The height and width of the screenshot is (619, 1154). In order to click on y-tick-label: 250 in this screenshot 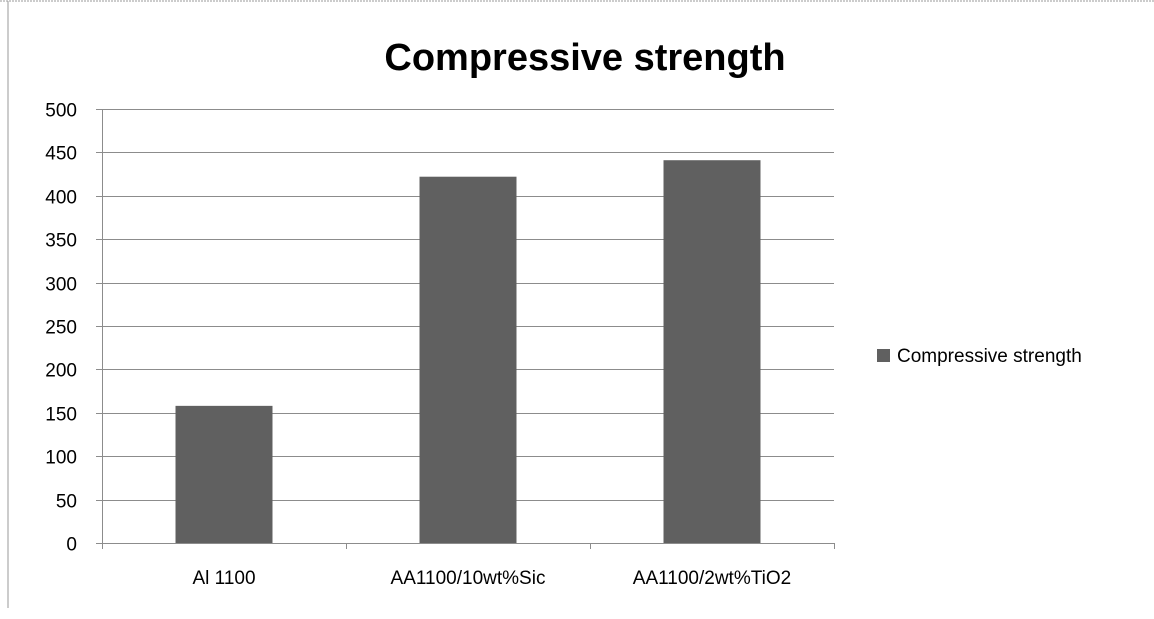, I will do `click(61, 328)`.